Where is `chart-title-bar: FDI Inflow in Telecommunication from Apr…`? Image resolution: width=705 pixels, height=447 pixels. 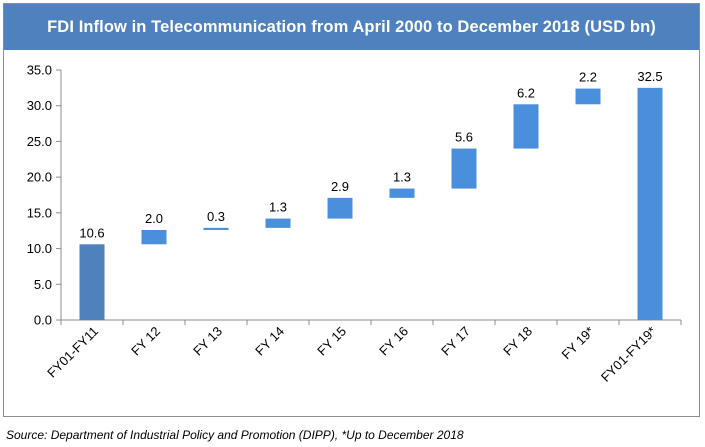
chart-title-bar: FDI Inflow in Telecommunication from Apr… is located at coordinates (351, 27).